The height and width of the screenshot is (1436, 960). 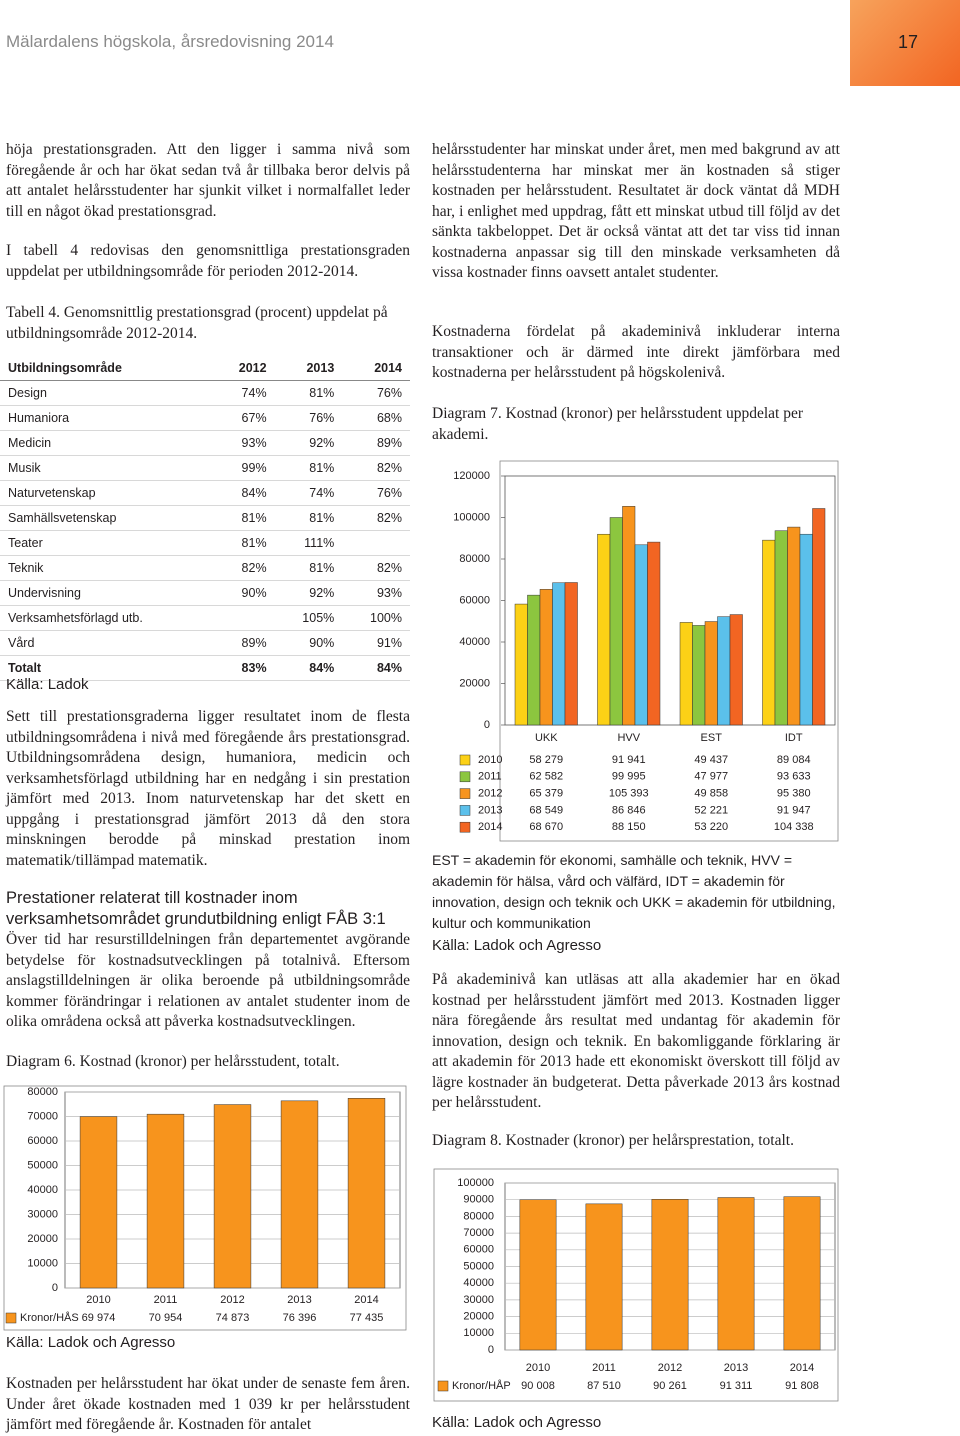 What do you see at coordinates (308, 543) in the screenshot?
I see `table-cell: 111%` at bounding box center [308, 543].